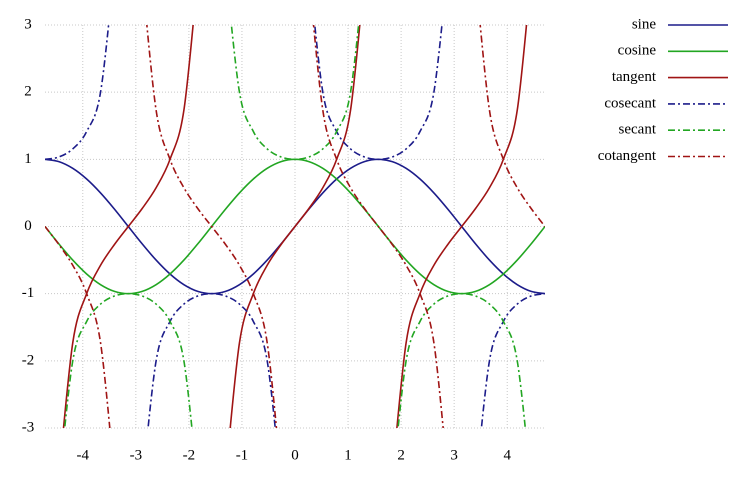 The height and width of the screenshot is (485, 743). I want to click on x-tick-label: 0, so click(295, 455).